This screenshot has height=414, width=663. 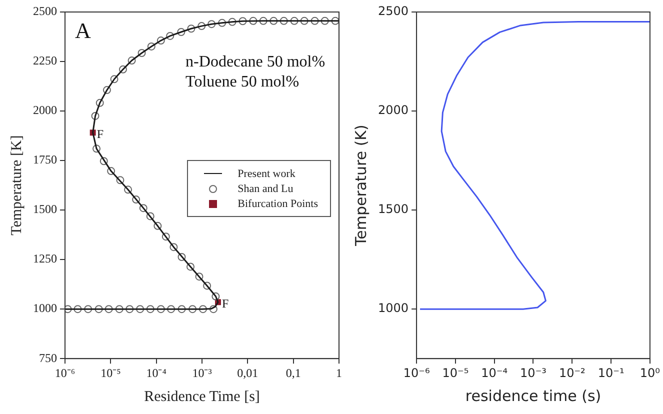 I want to click on x-tick-label: 0,1, so click(x=293, y=373).